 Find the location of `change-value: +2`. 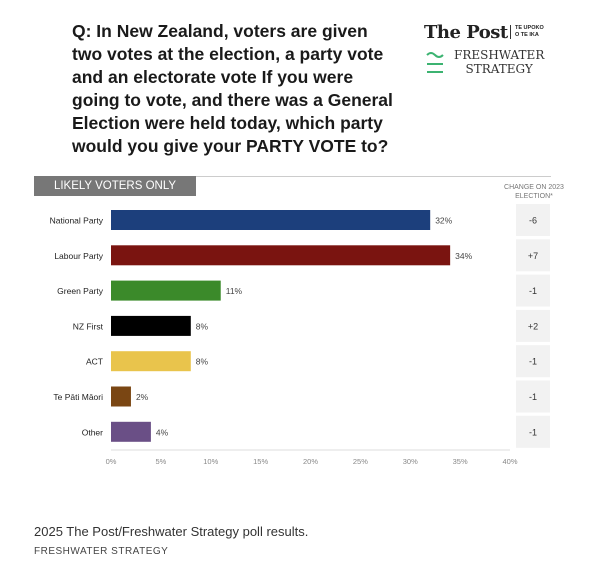

change-value: +2 is located at coordinates (533, 326).